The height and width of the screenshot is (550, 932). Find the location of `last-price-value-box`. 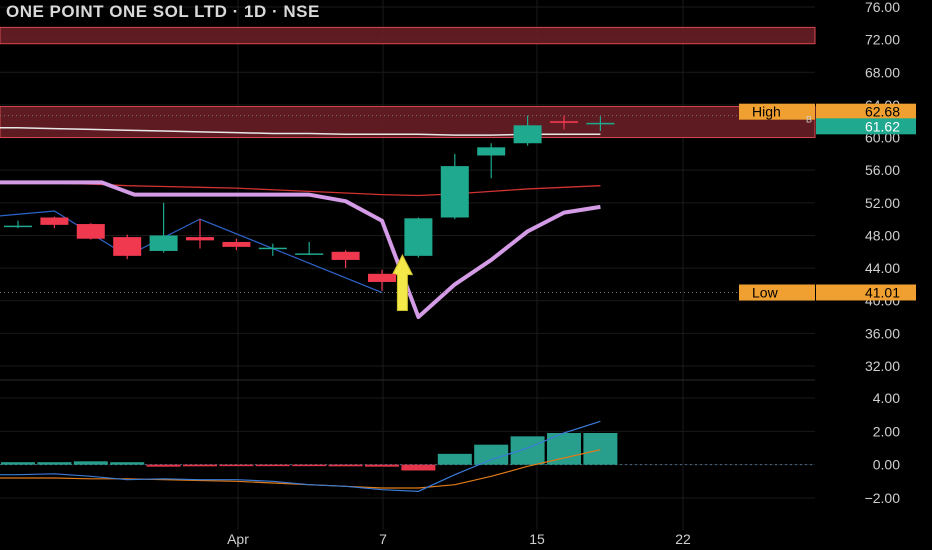

last-price-value-box is located at coordinates (866, 126).